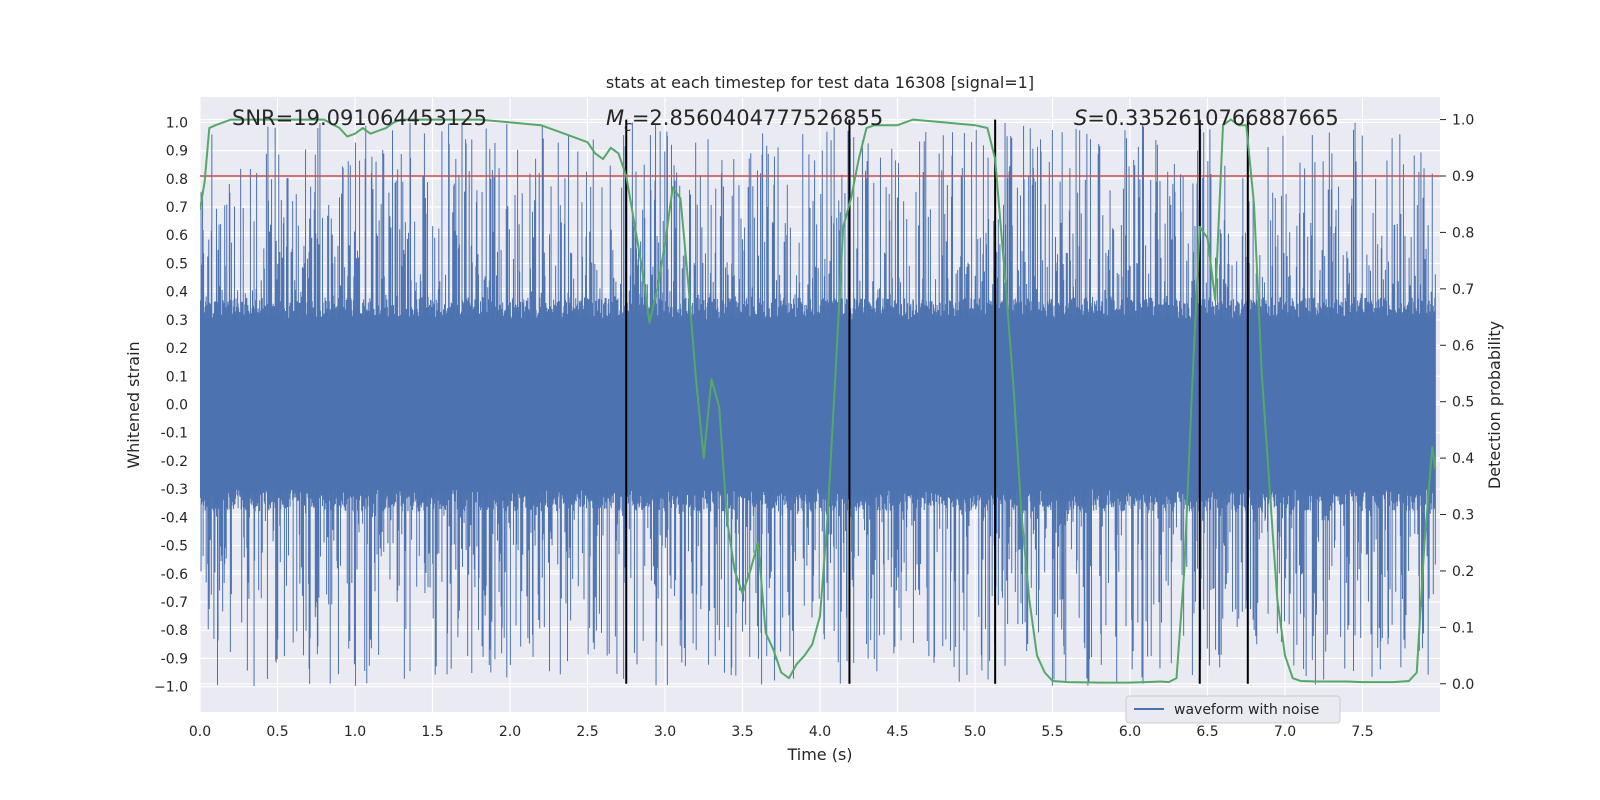 The image size is (1600, 800). I want to click on y-left-tick-label: 0.3, so click(177, 321).